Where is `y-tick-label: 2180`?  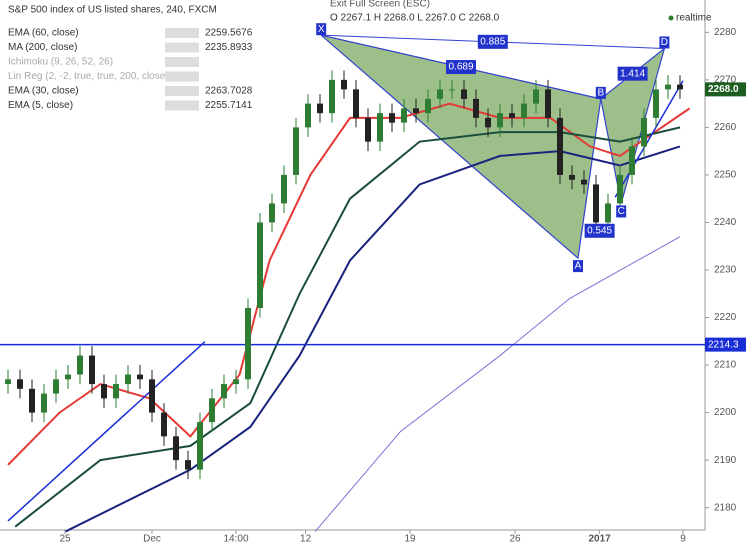 y-tick-label: 2180 is located at coordinates (725, 507).